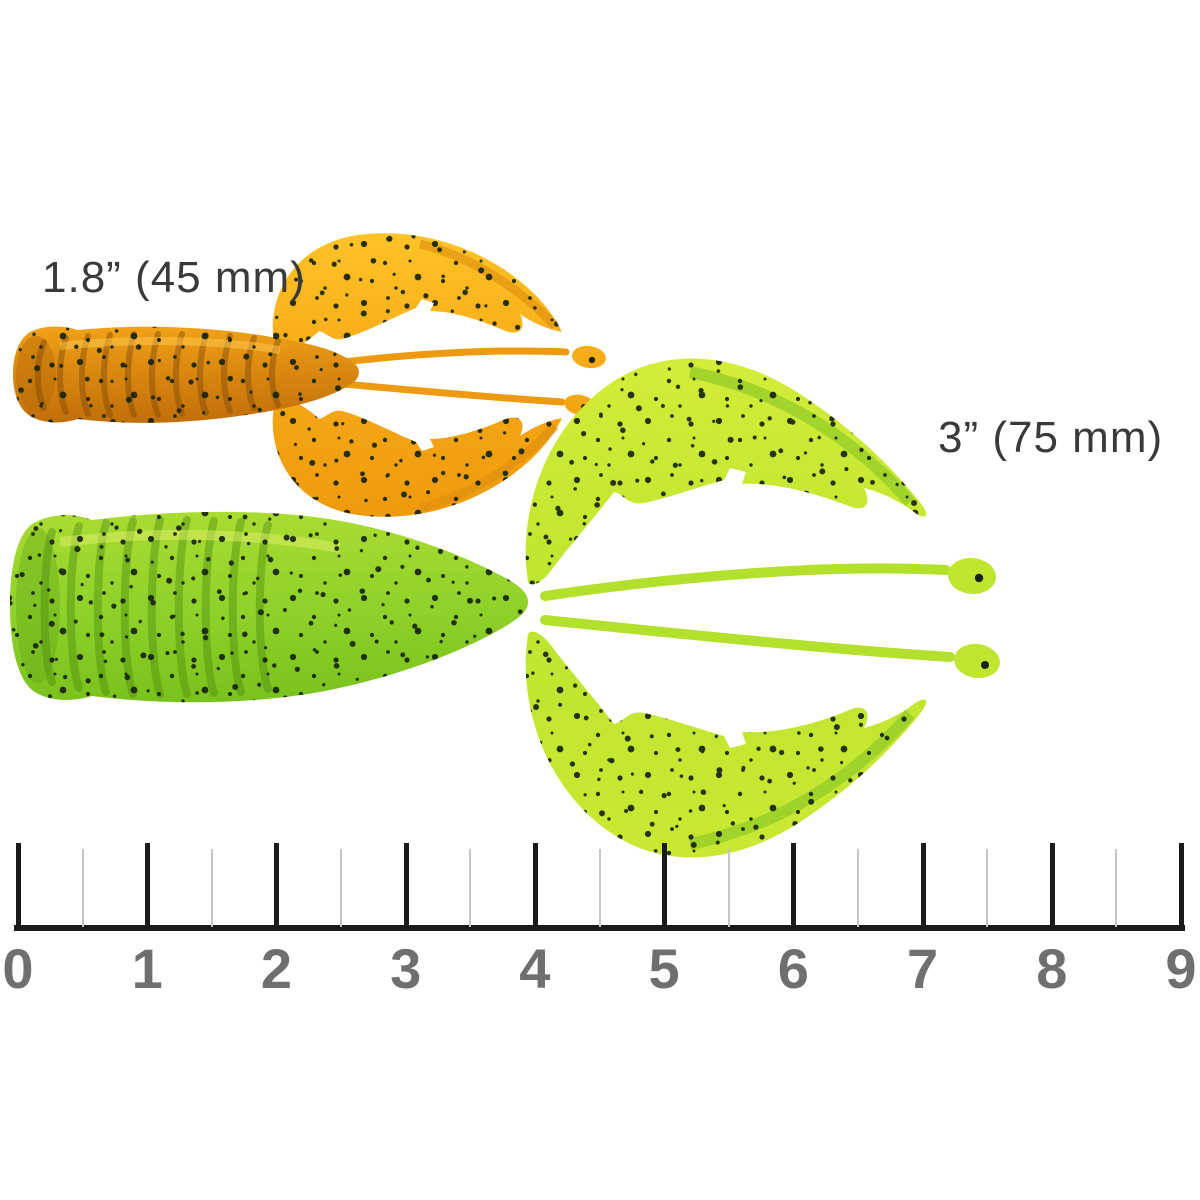  I want to click on ruler: 0 1 2 3 4 5 6 7 8 9, so click(599, 923).